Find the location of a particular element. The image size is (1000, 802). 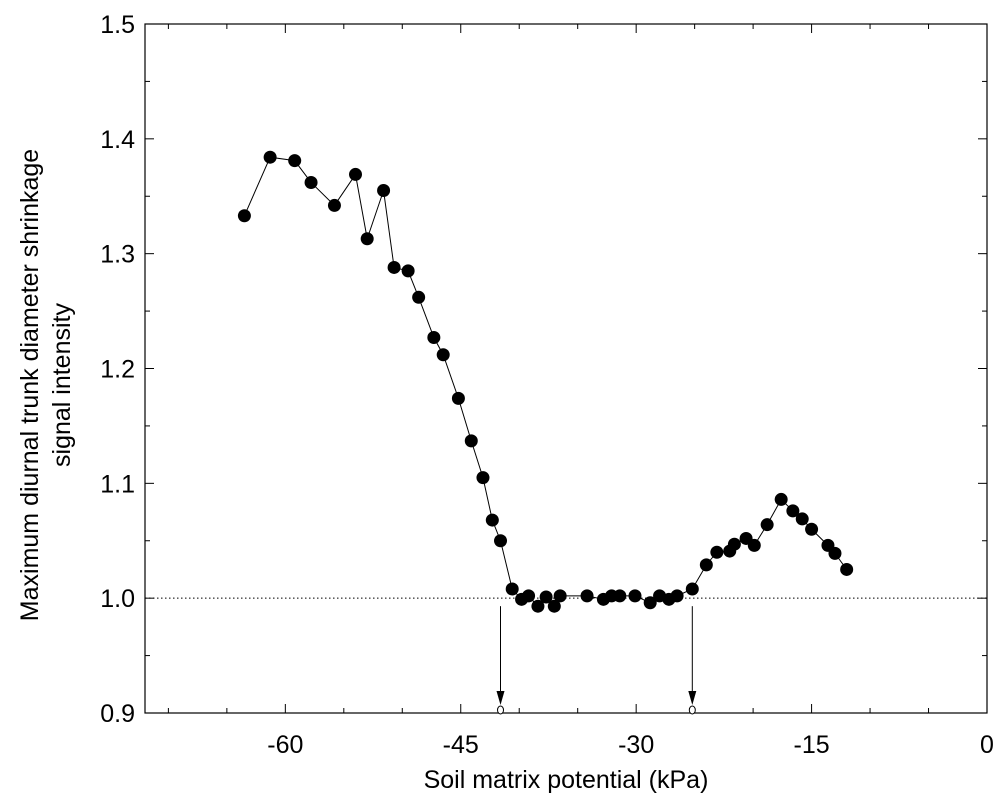

x-tick-label: -30 is located at coordinates (636, 745).